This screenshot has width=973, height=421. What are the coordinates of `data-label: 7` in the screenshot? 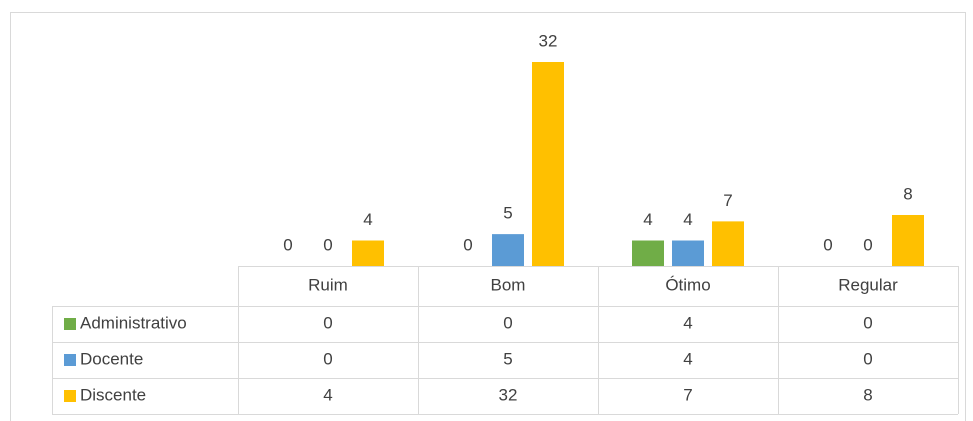 It's located at (727, 200).